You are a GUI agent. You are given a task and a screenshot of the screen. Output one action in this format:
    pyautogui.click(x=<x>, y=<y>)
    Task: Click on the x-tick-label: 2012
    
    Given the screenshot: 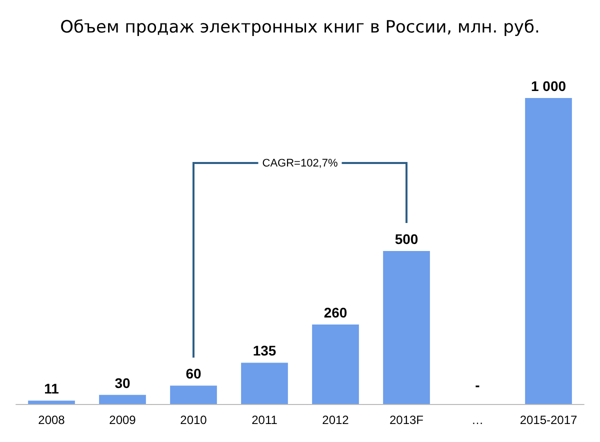 What is the action you would take?
    pyautogui.click(x=336, y=420)
    